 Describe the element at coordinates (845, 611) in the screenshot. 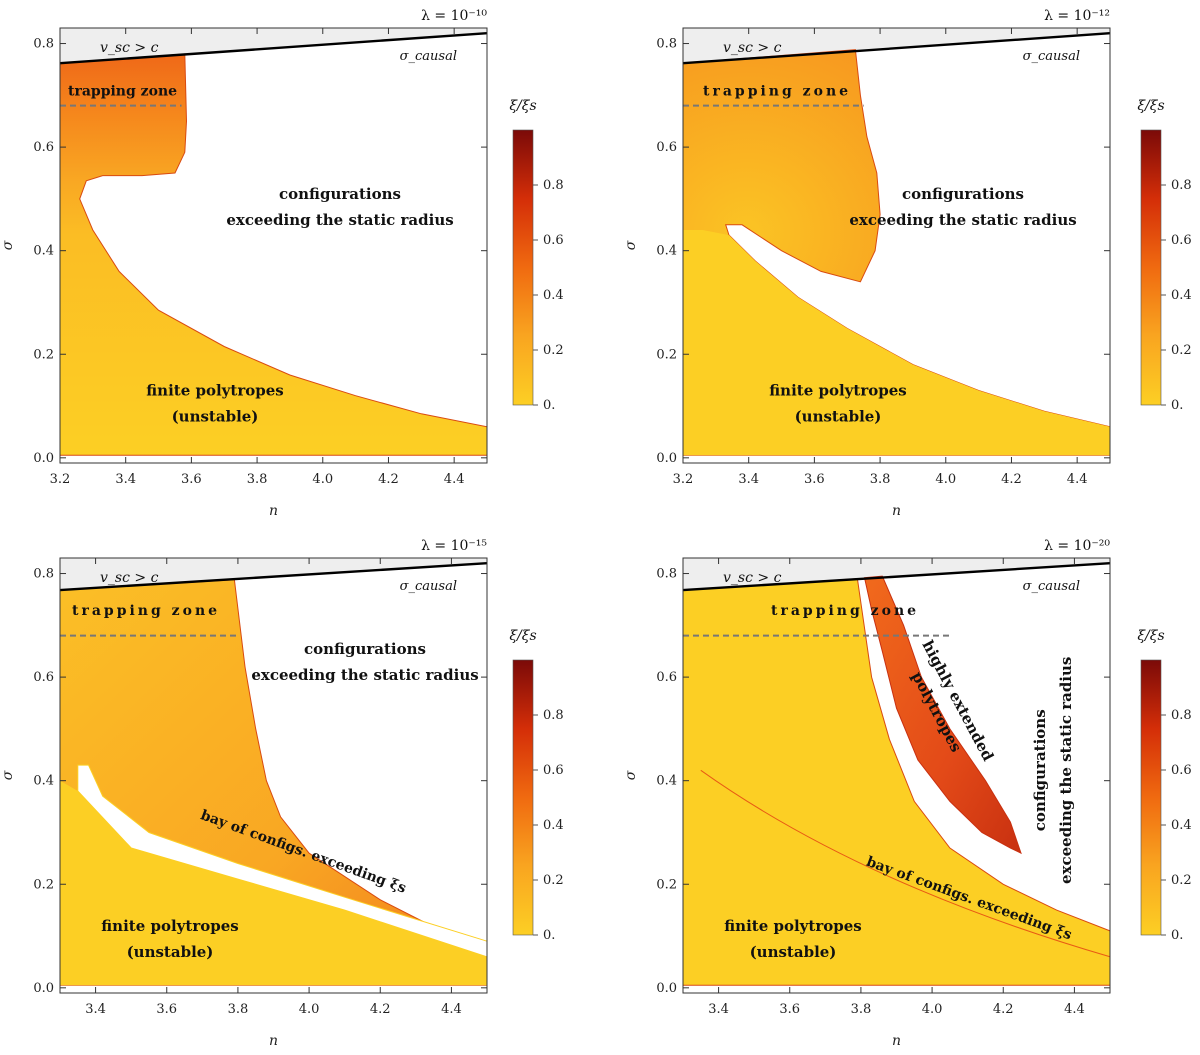

I see `trapping-label: trapping zone` at that location.